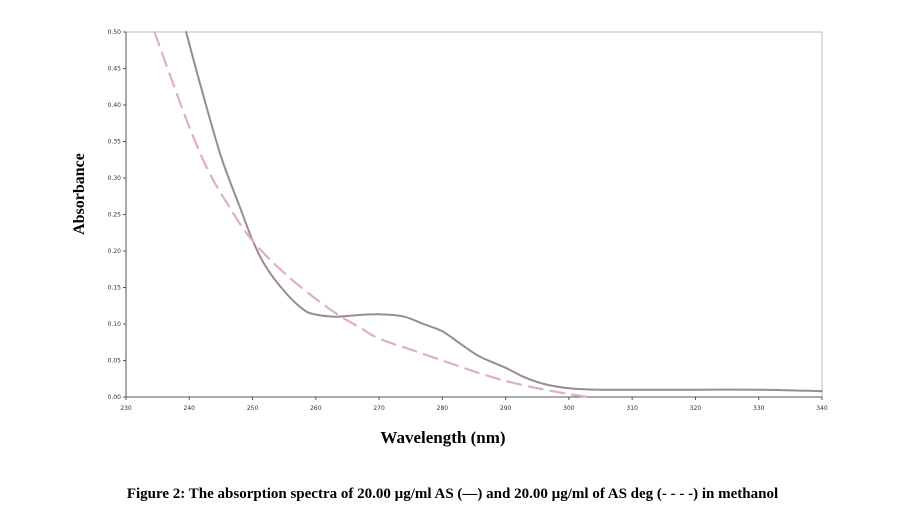  Describe the element at coordinates (115, 105) in the screenshot. I see `y-tick-label: 0.40` at that location.